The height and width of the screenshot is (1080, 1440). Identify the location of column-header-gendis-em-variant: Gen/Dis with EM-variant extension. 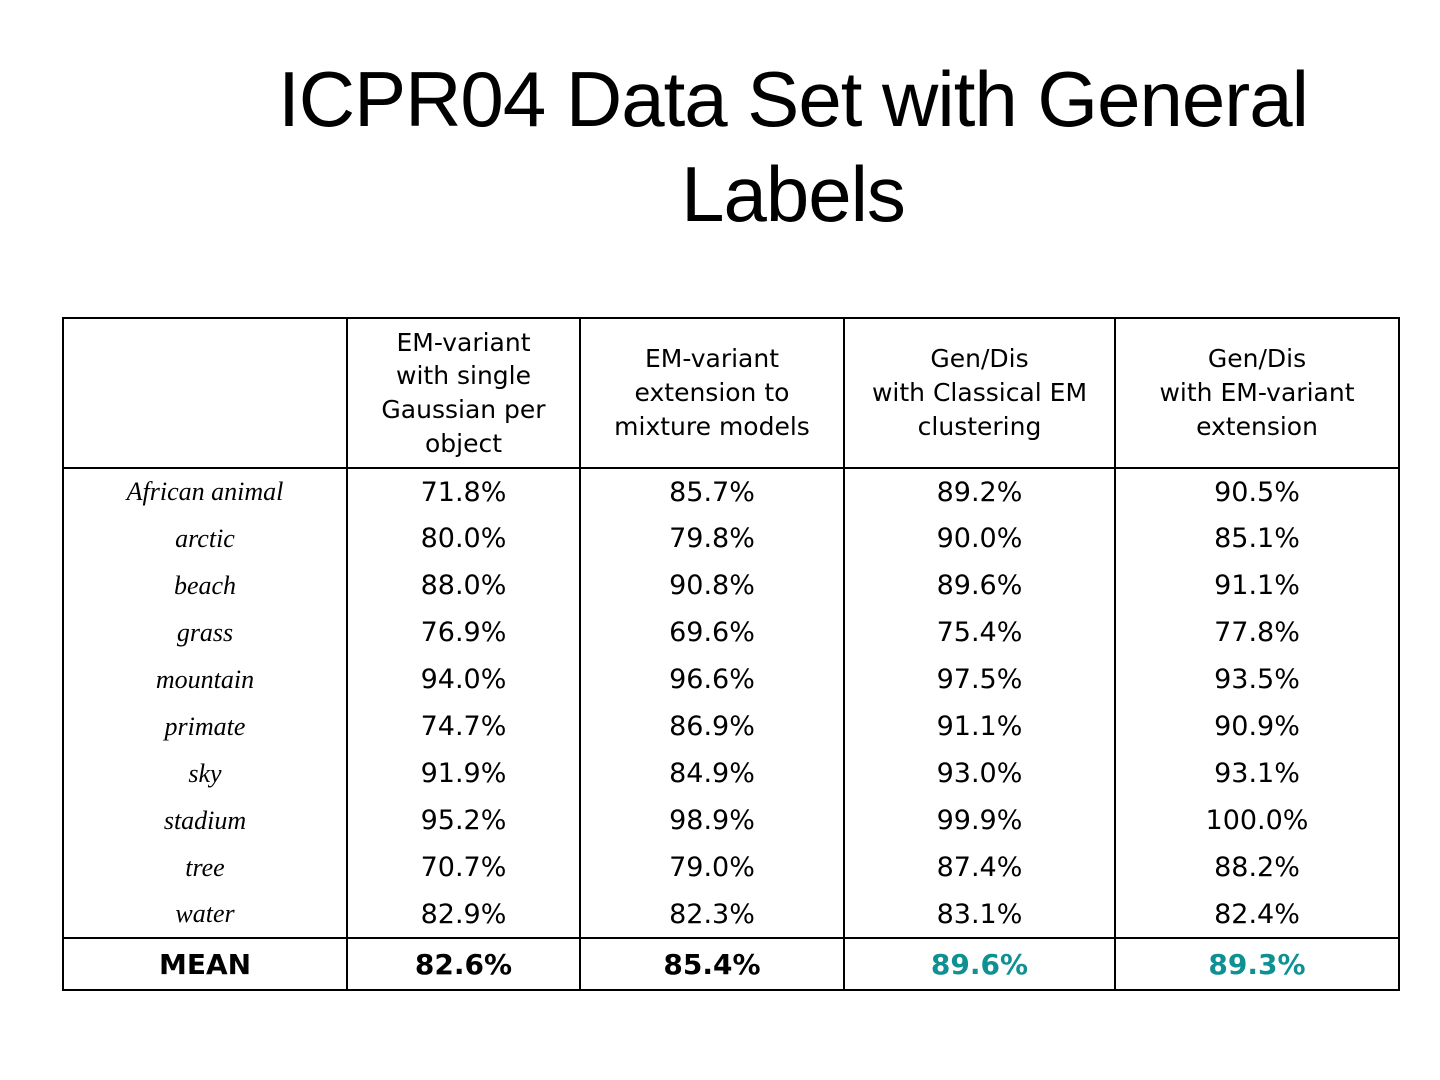
(1257, 393).